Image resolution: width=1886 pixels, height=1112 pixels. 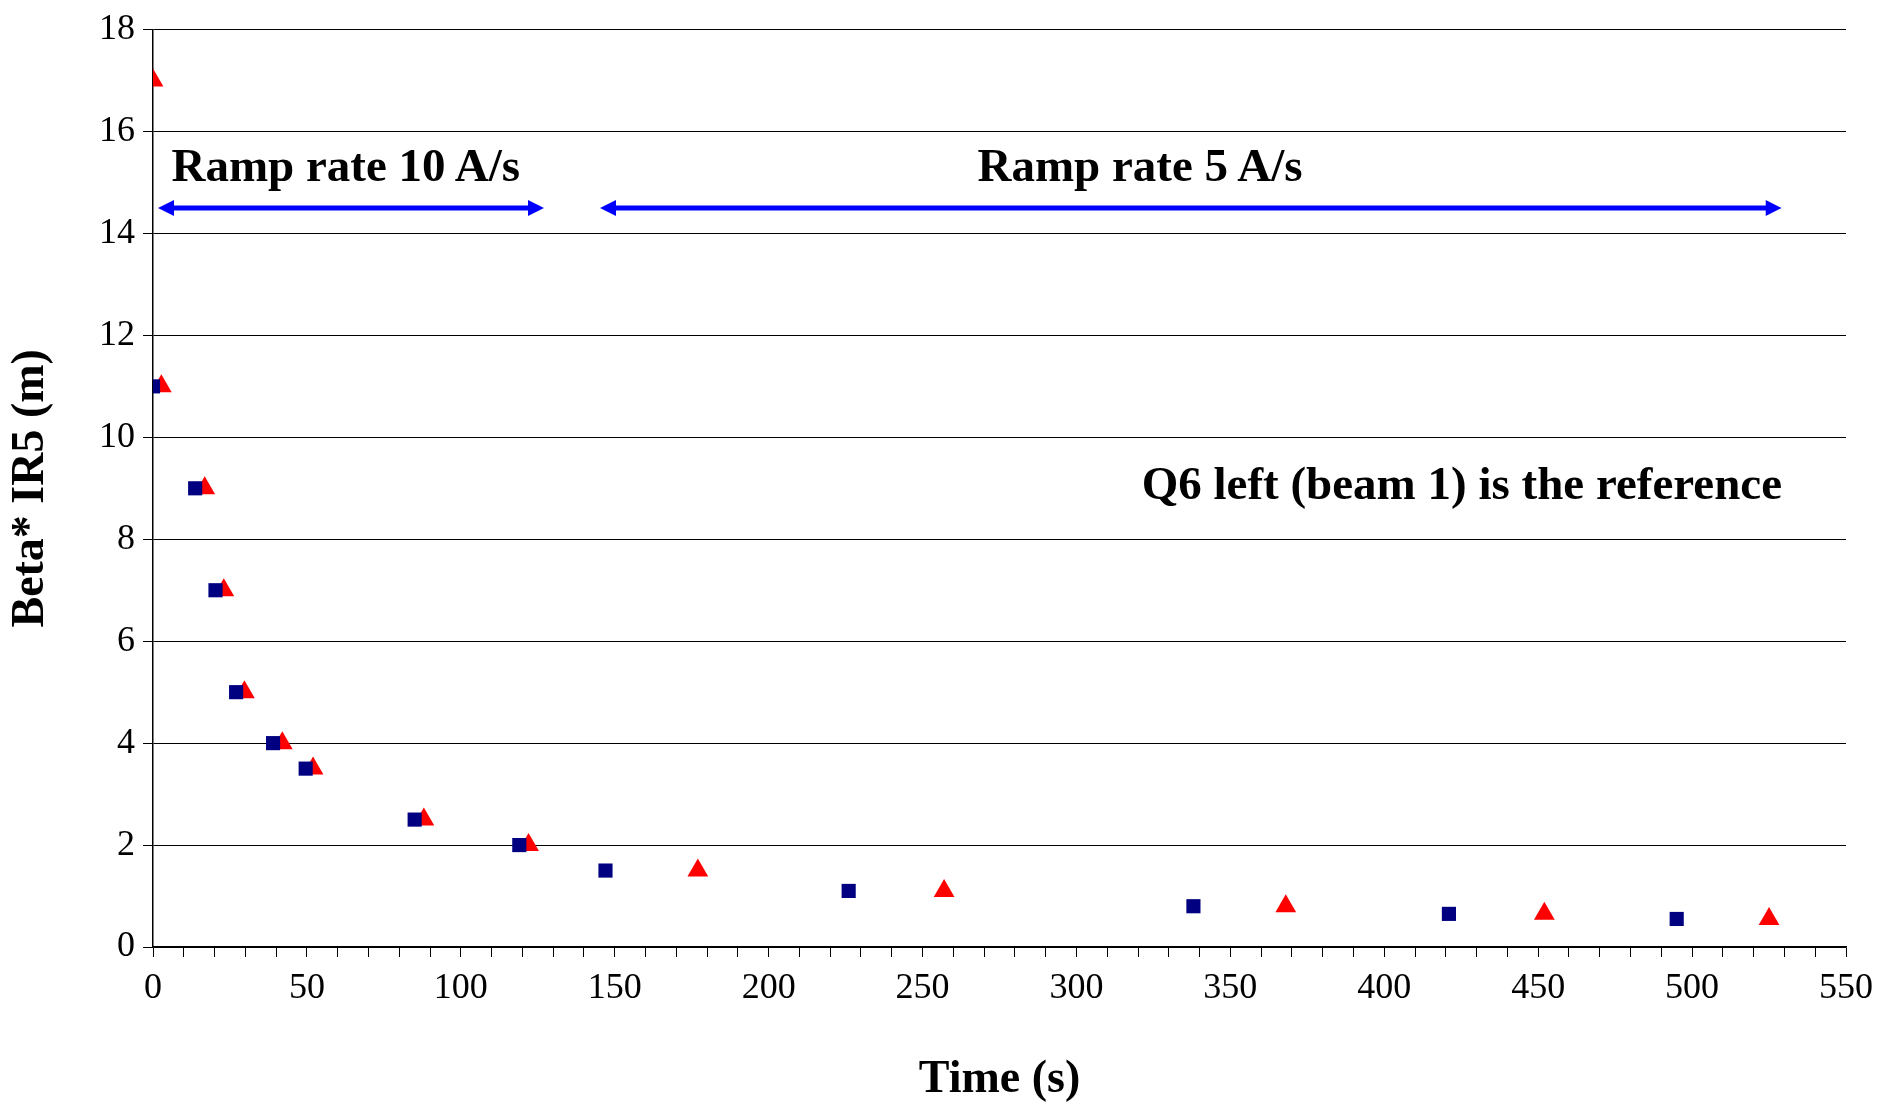 I want to click on x-tick-label: 550, so click(x=1846, y=986).